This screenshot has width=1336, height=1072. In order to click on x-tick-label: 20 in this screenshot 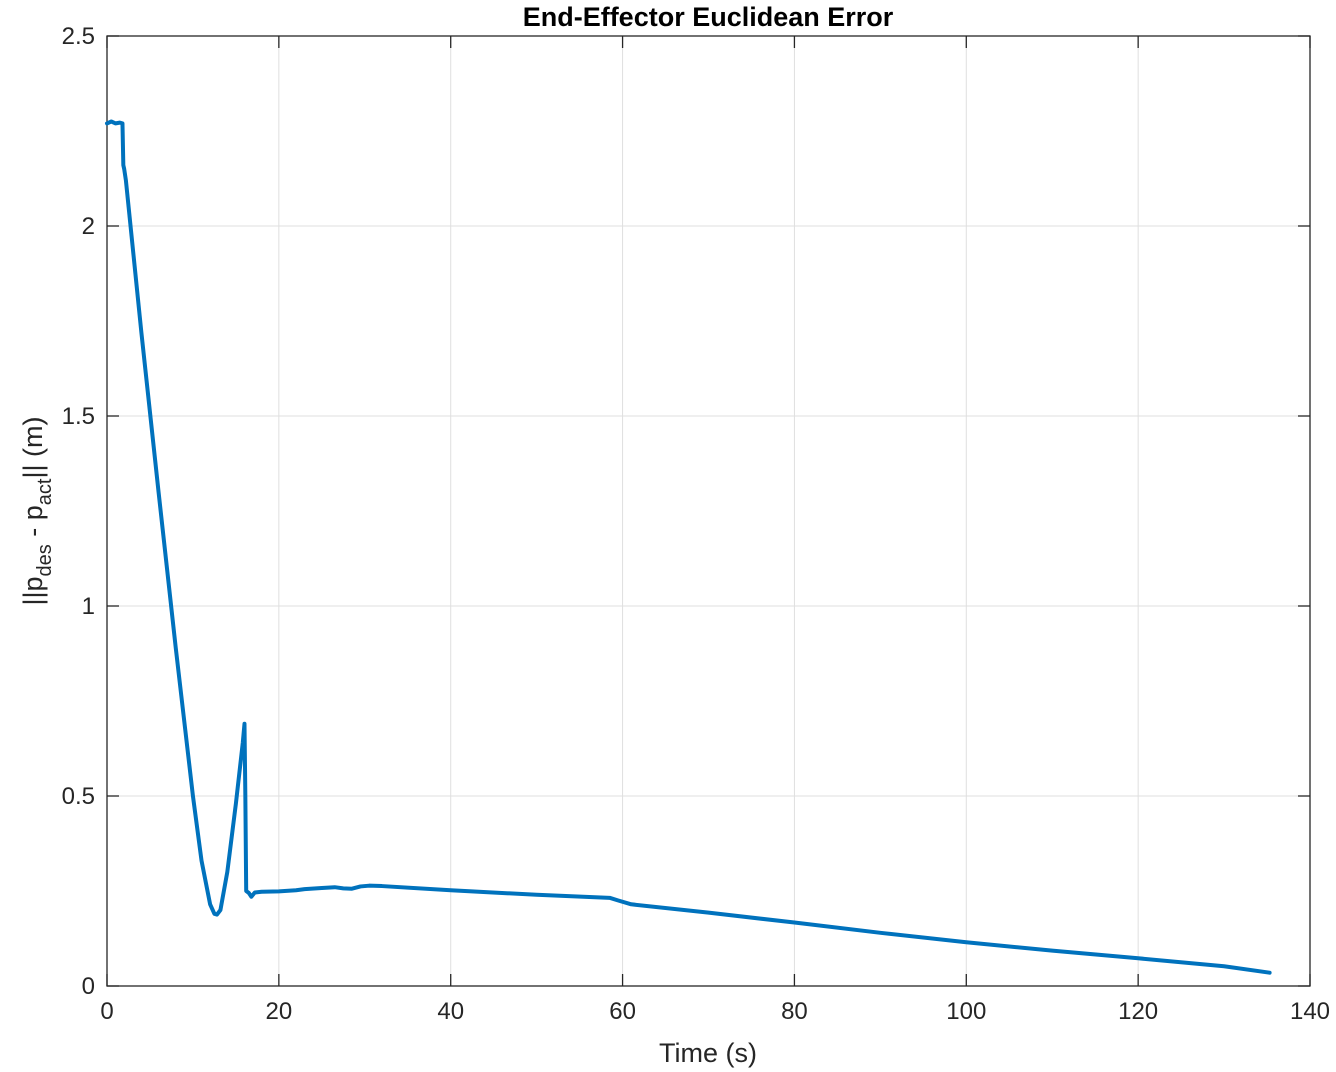, I will do `click(279, 1011)`.